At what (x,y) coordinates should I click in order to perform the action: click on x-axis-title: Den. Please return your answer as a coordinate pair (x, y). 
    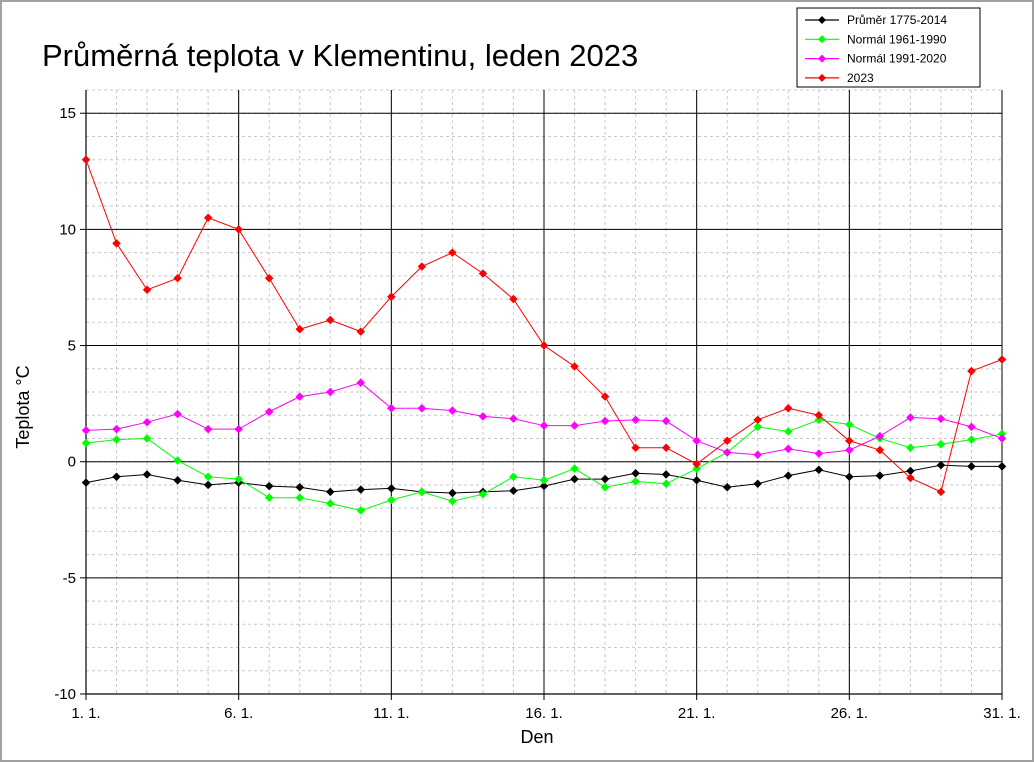
    Looking at the image, I should click on (536, 737).